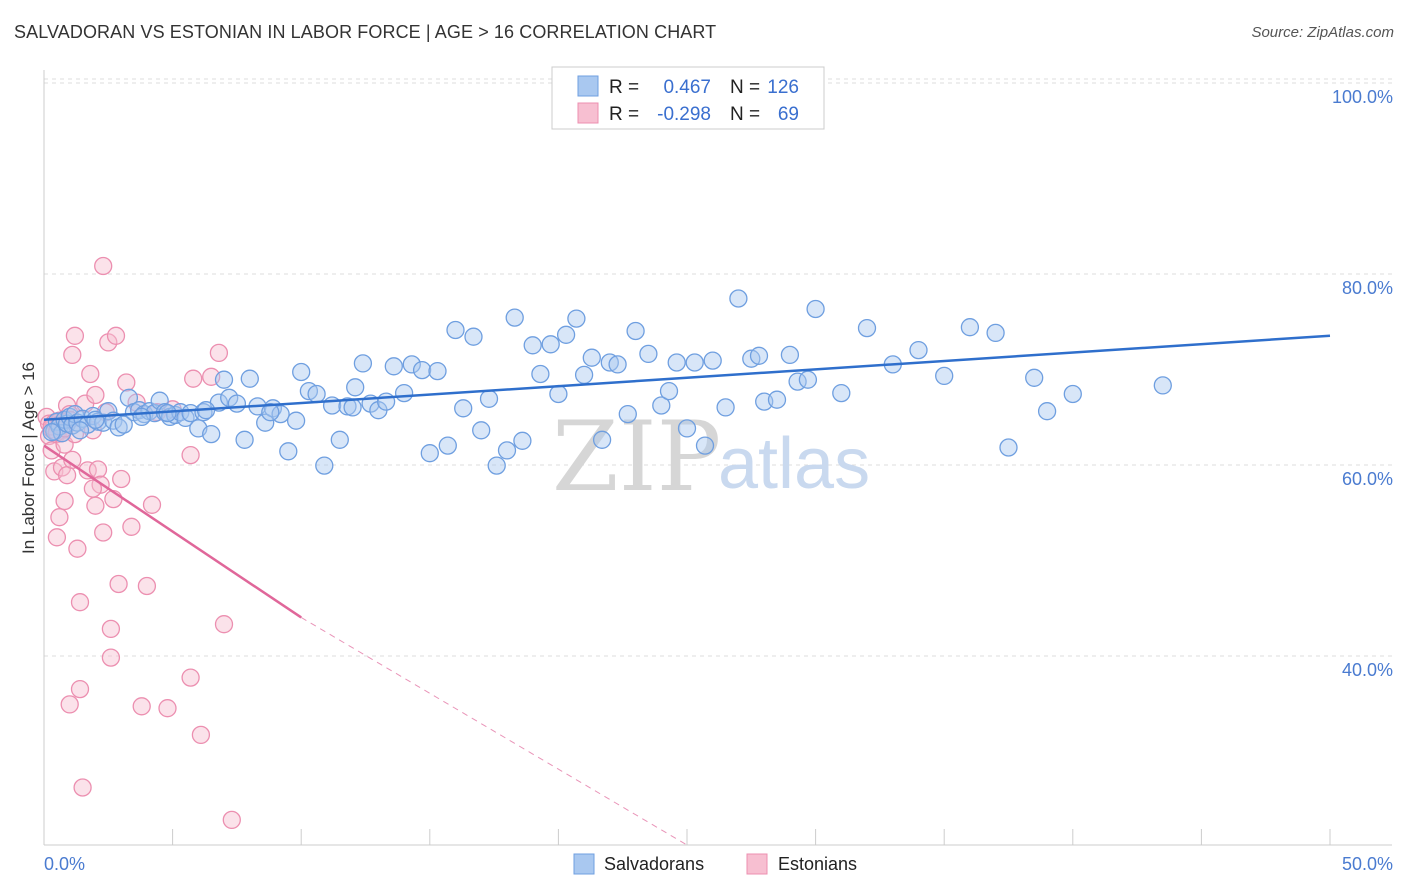  I want to click on source-note: Source: ZipAtlas.com, so click(1322, 32).